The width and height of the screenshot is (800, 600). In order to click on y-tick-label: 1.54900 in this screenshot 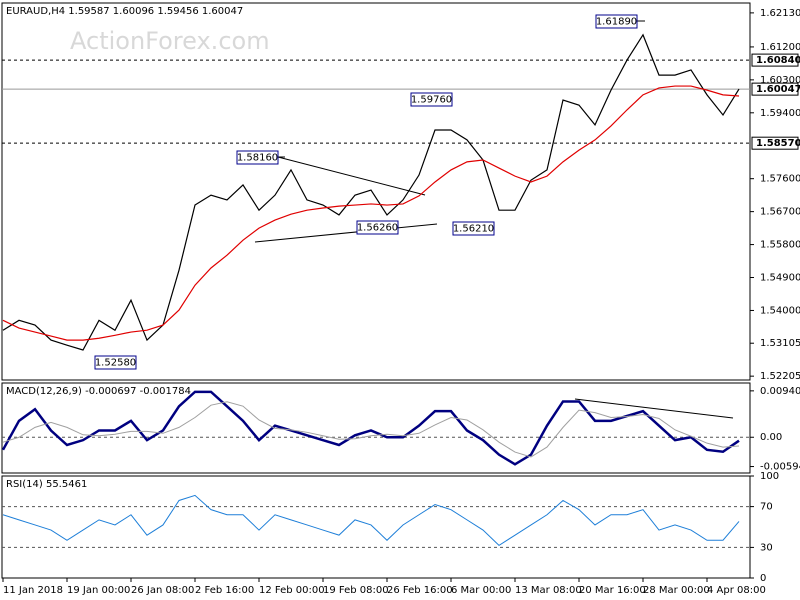, I will do `click(780, 278)`.